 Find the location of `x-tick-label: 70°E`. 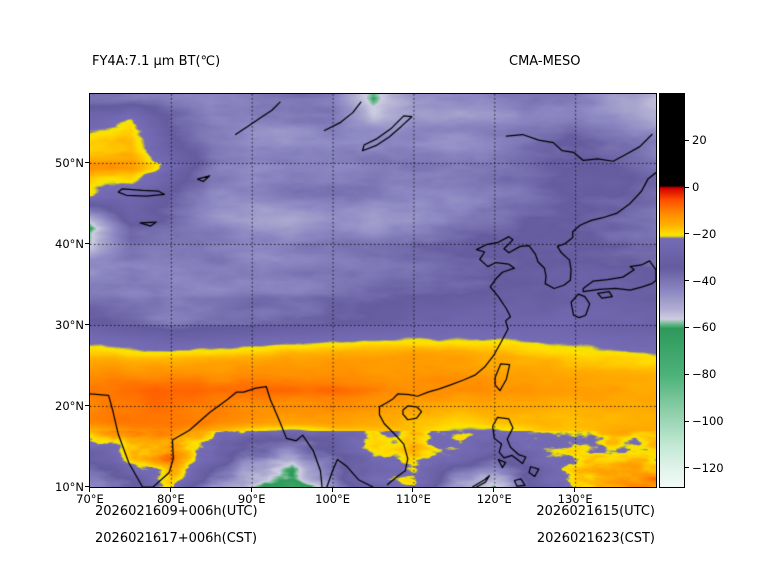

x-tick-label: 70°E is located at coordinates (90, 499).